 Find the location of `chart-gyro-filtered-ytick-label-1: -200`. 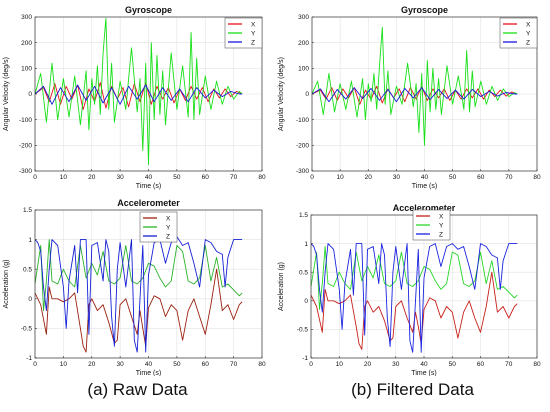

chart-gyro-filtered-ytick-label-1: -200 is located at coordinates (302, 146).